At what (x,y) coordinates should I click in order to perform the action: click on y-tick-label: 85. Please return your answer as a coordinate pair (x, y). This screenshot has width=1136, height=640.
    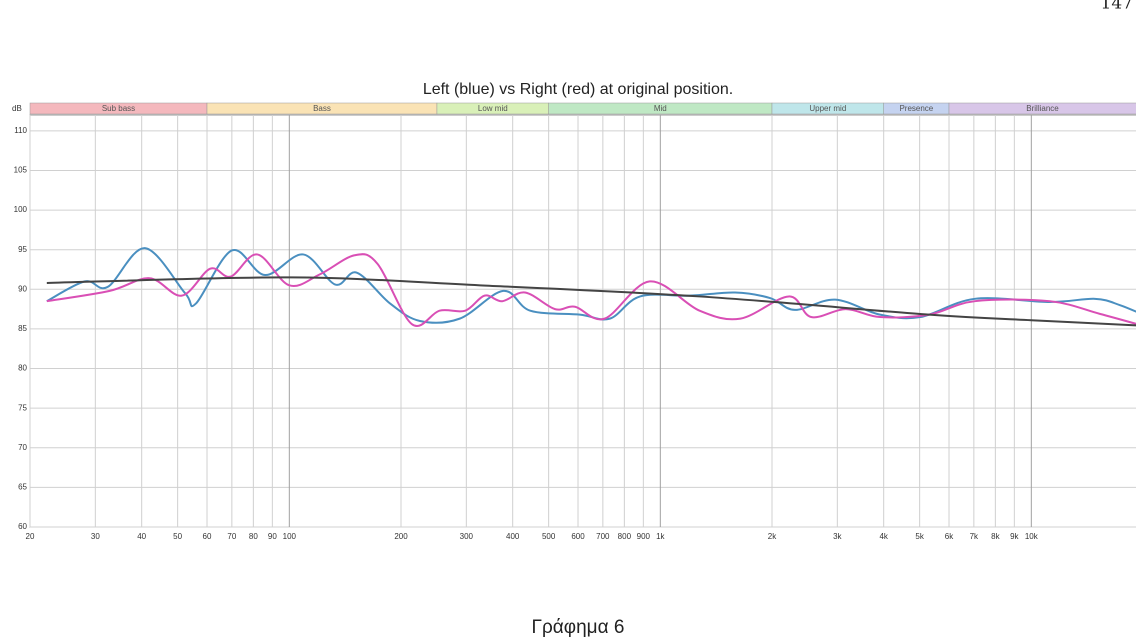
    Looking at the image, I should click on (22, 328).